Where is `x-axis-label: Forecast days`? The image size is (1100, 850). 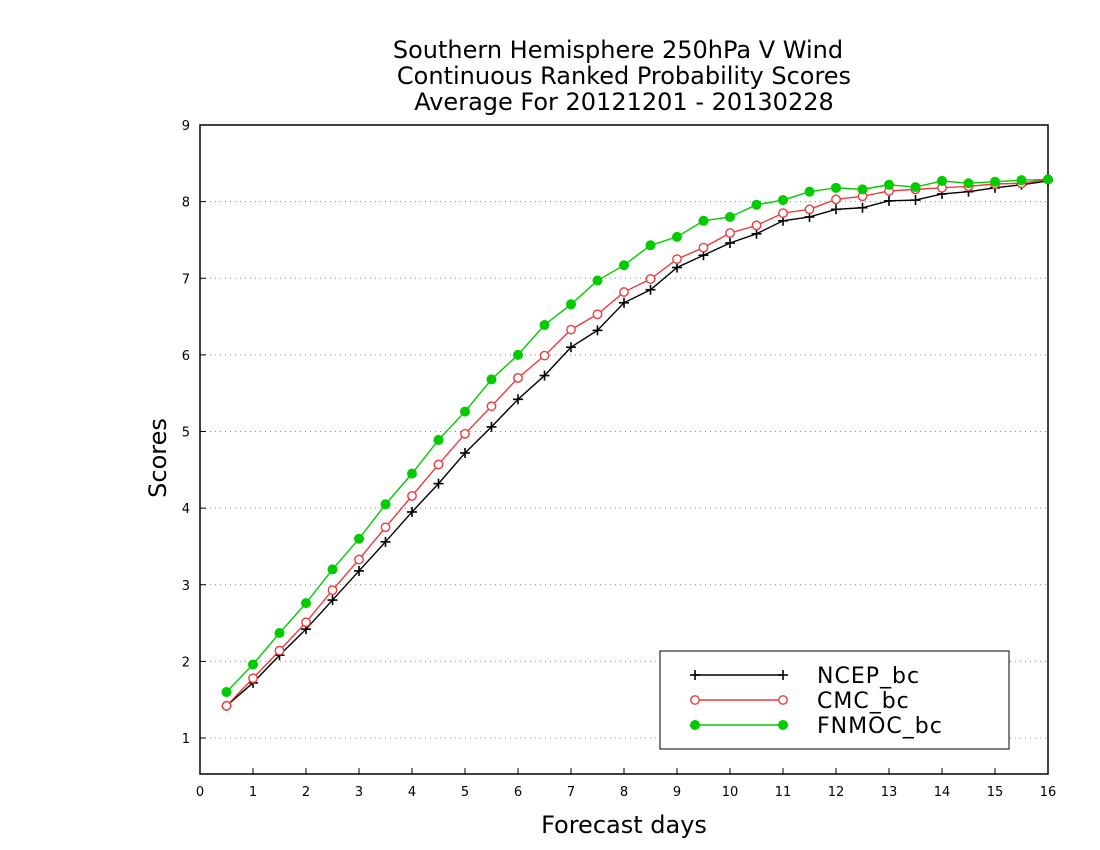
x-axis-label: Forecast days is located at coordinates (624, 825).